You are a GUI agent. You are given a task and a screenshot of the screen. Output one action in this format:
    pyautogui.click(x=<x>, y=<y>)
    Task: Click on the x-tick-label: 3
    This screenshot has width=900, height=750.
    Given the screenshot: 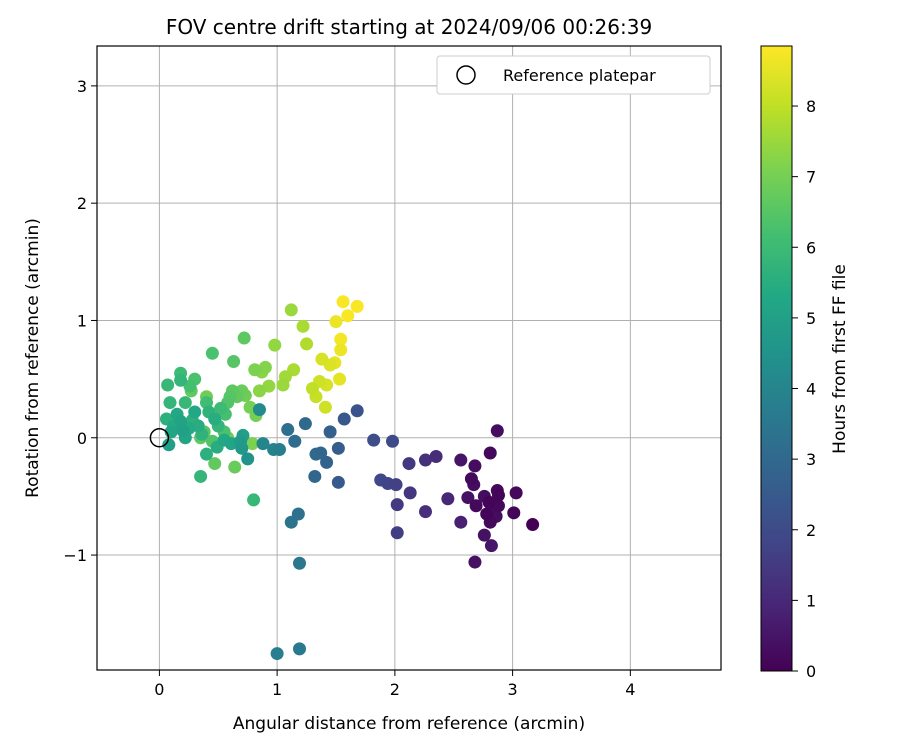 What is the action you would take?
    pyautogui.click(x=513, y=689)
    